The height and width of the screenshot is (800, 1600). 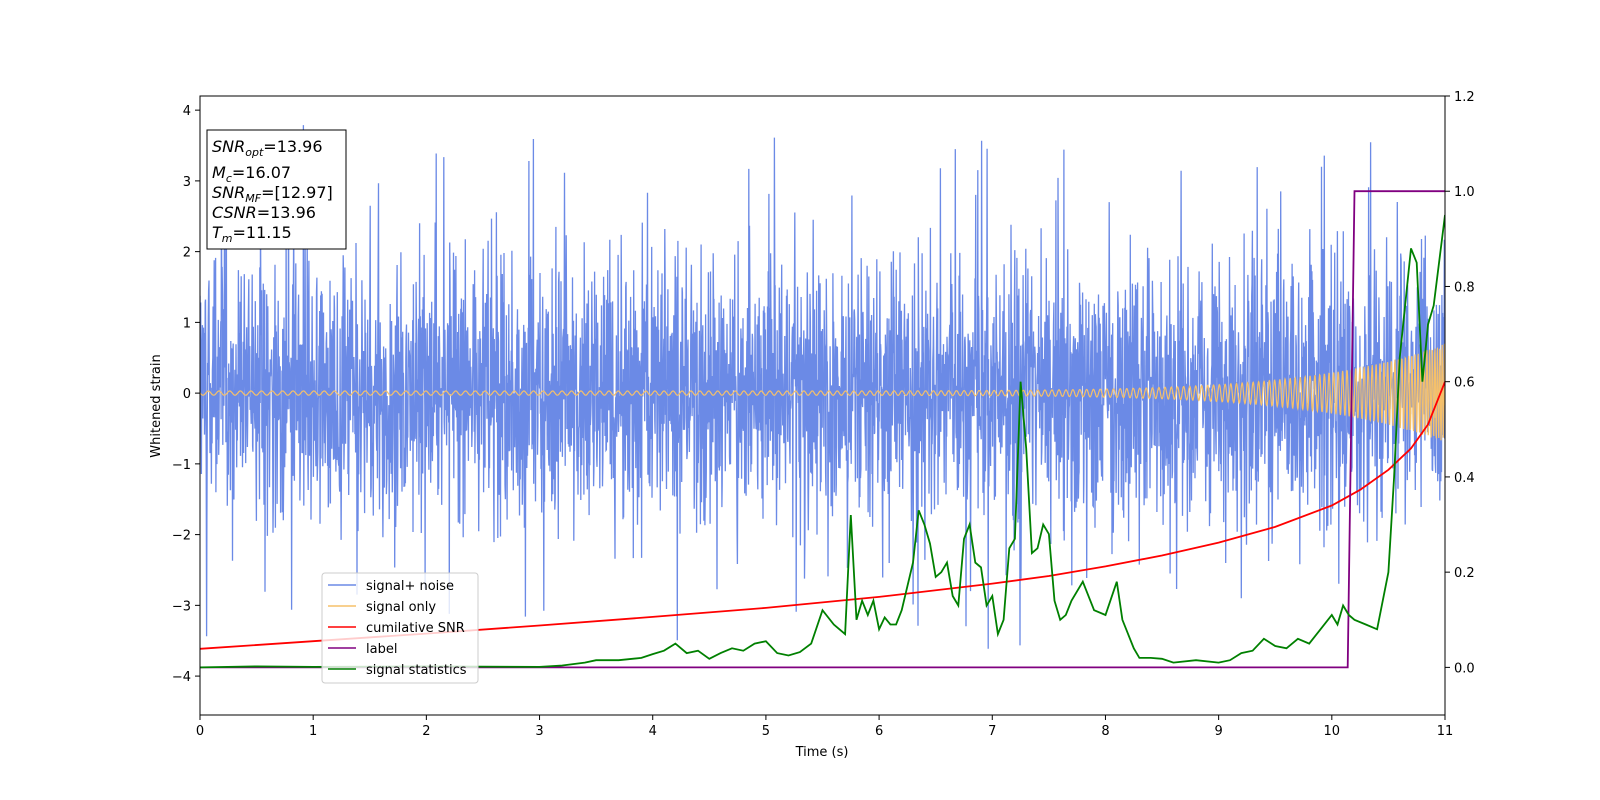 I want to click on x-axis-label: Time (s), so click(x=822, y=752).